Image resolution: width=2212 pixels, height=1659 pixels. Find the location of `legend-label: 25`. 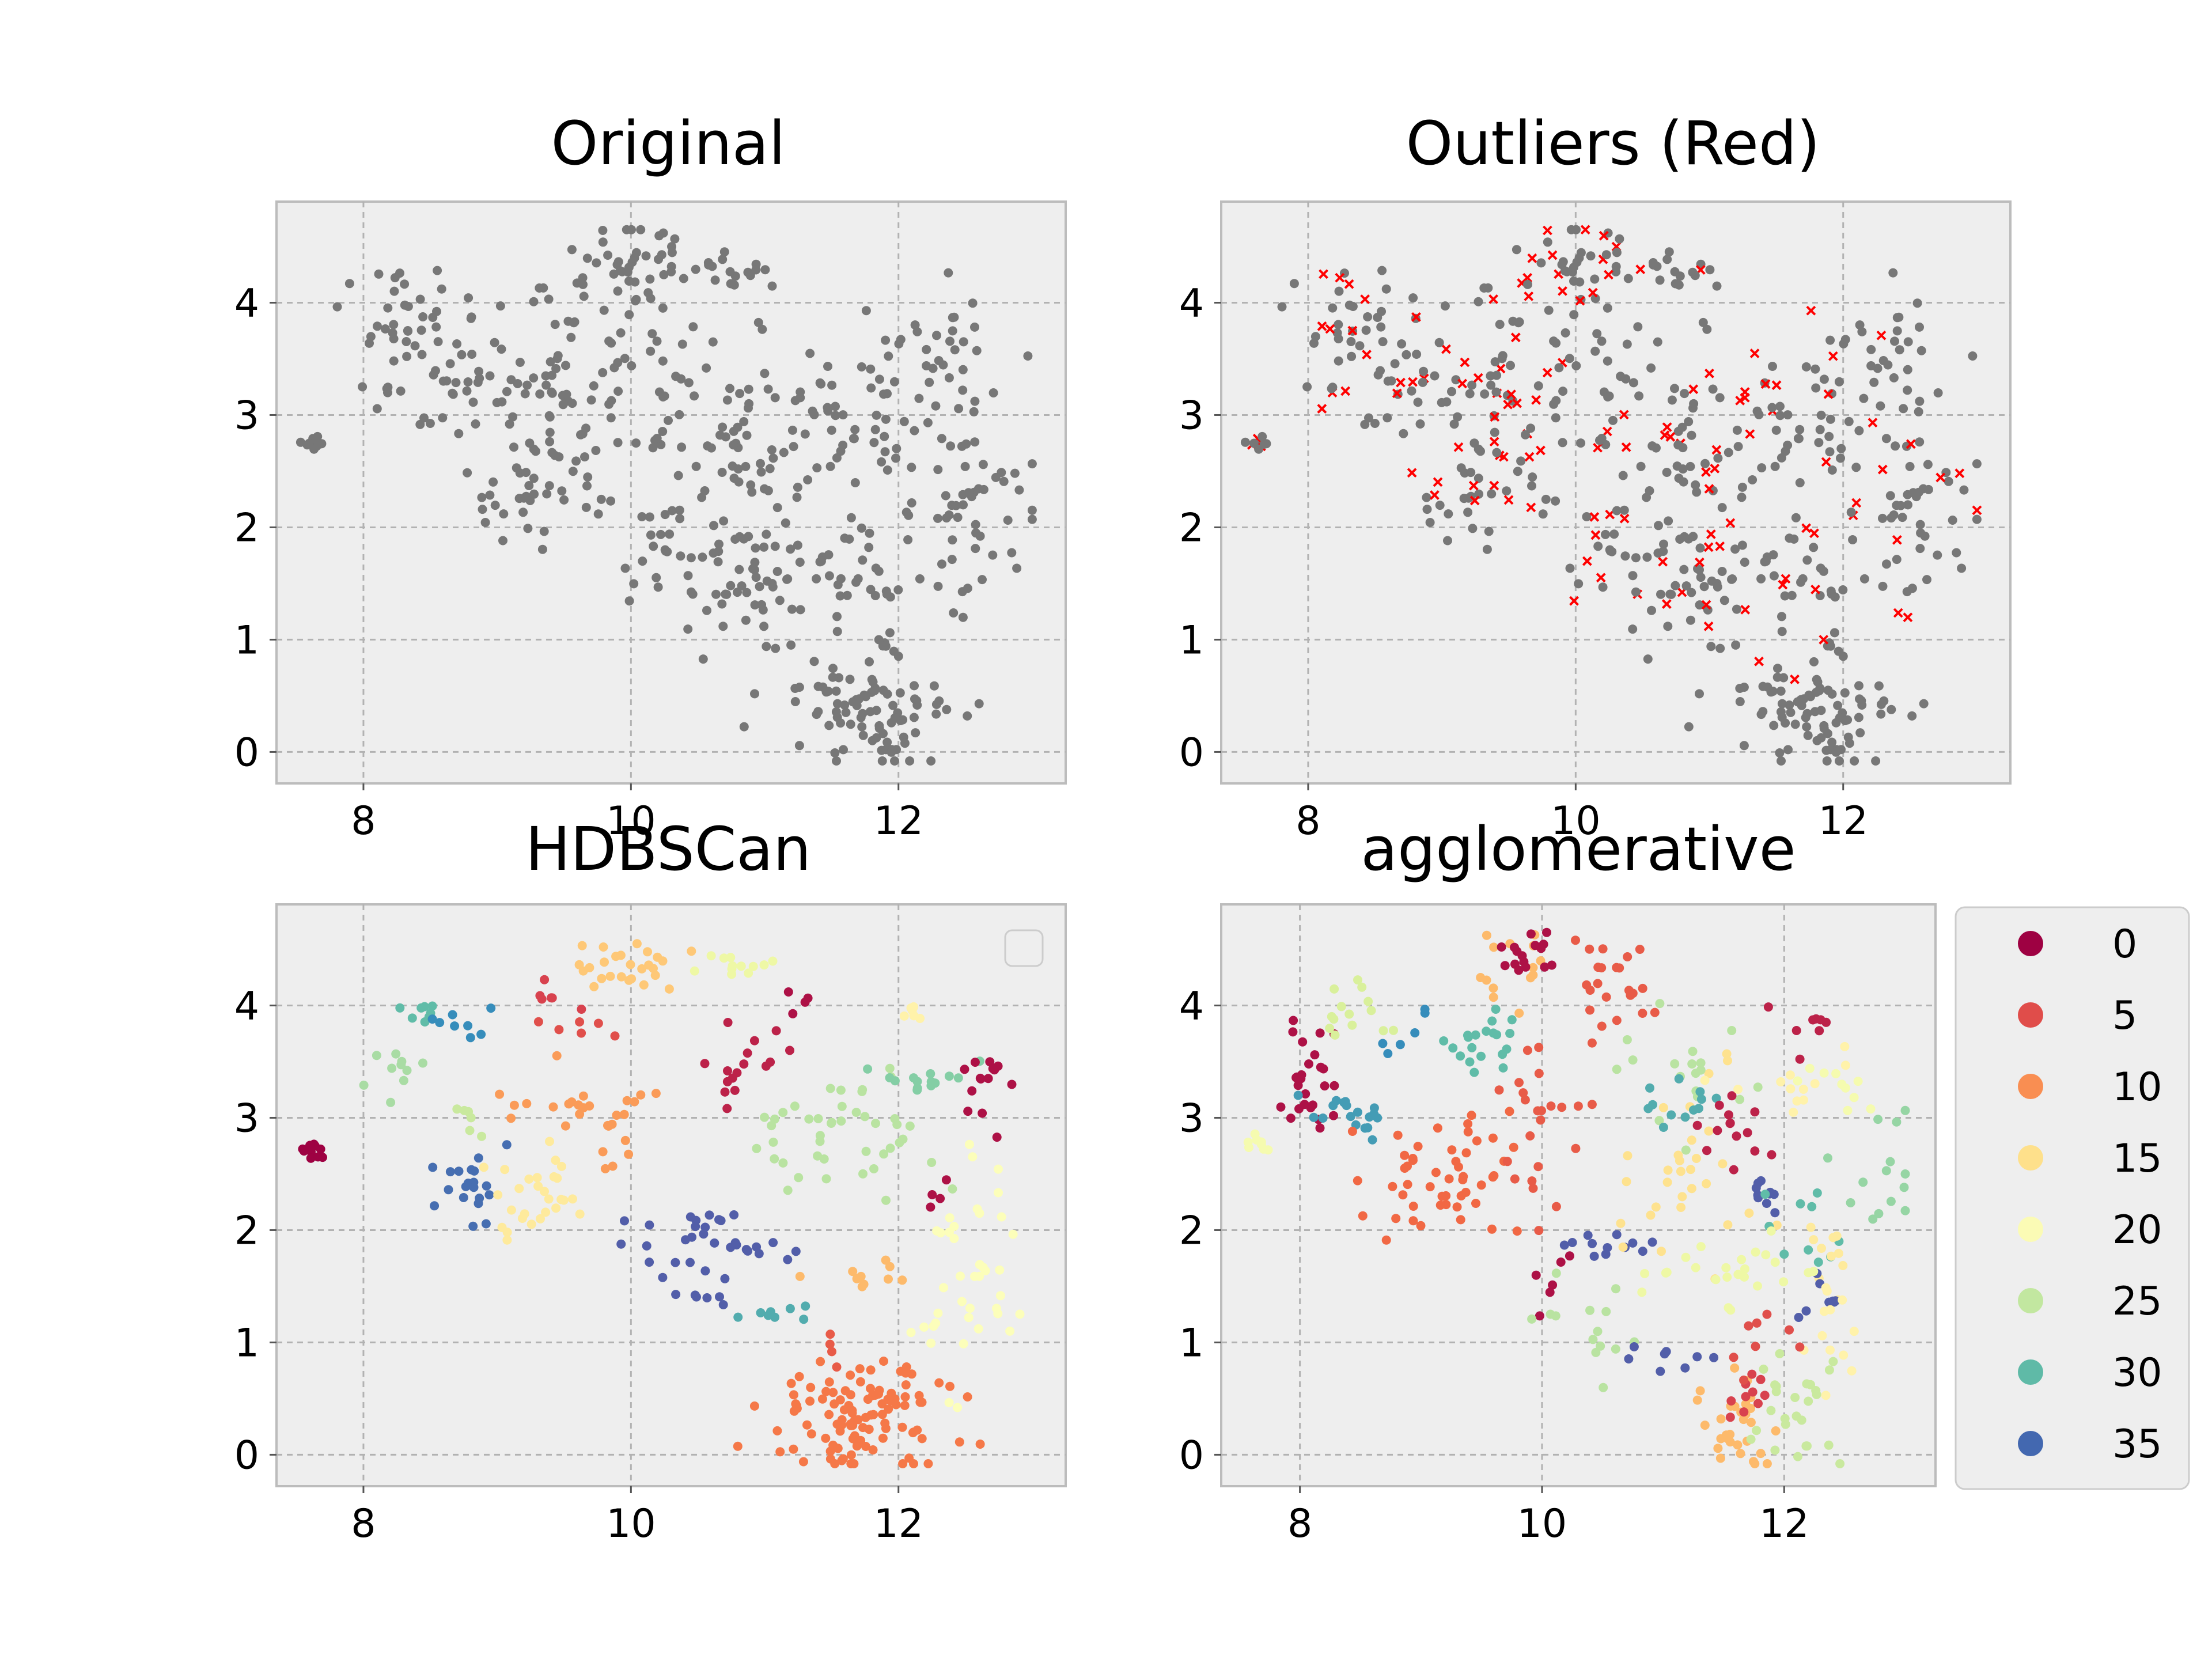

legend-label: 25 is located at coordinates (2137, 1301).